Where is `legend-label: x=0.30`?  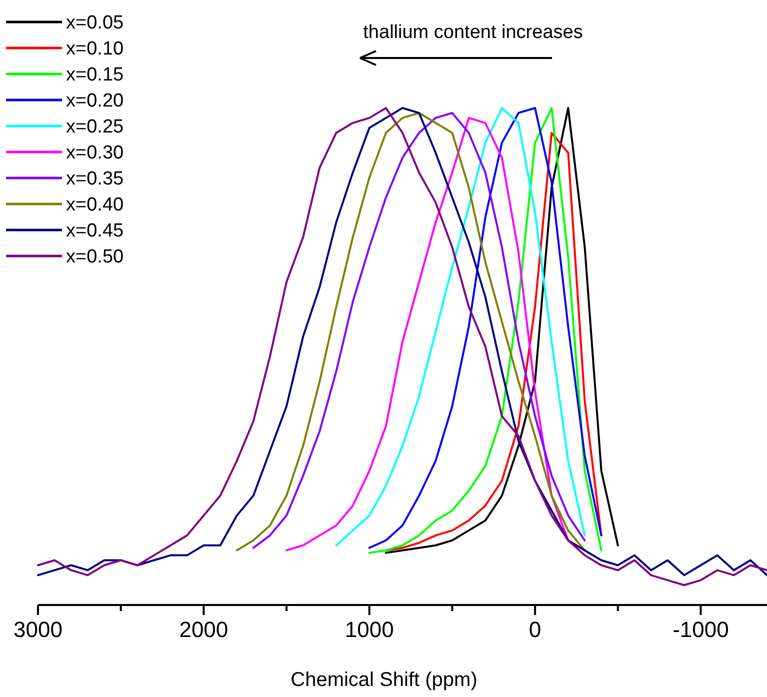
legend-label: x=0.30 is located at coordinates (95, 153).